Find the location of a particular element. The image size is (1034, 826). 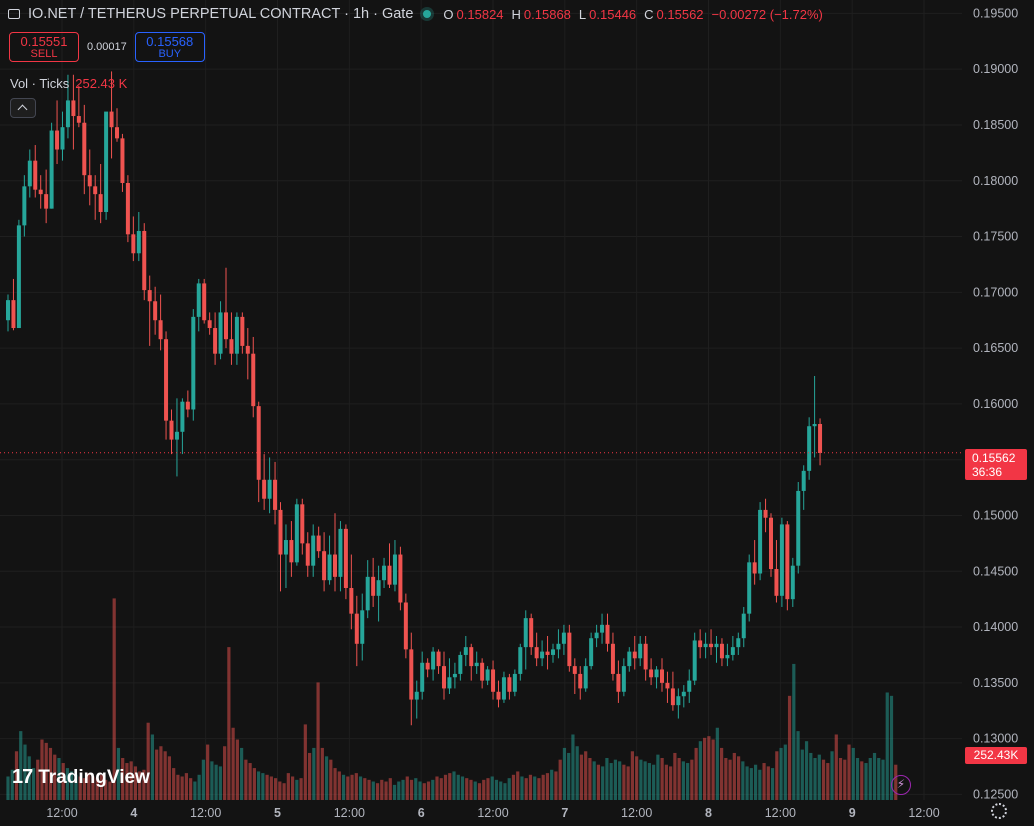

time-tick-label: 12:00 is located at coordinates (923, 813).